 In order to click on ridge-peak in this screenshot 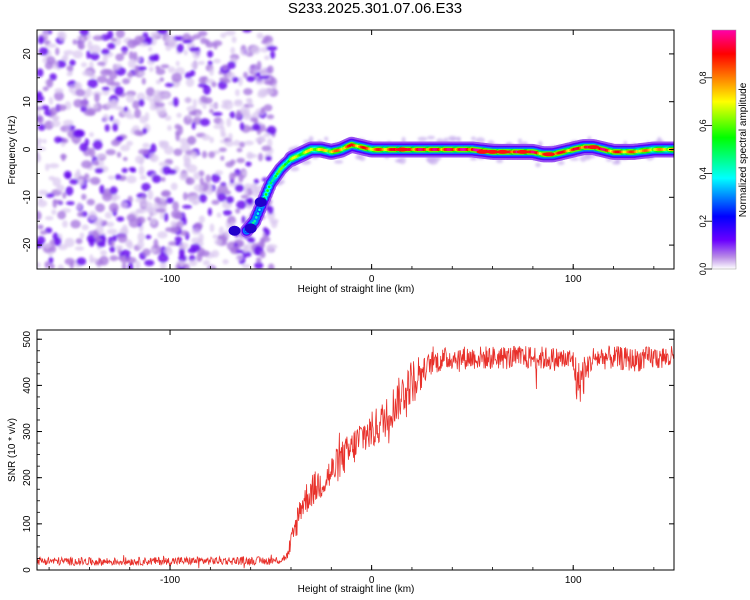, I will do `click(549, 154)`.